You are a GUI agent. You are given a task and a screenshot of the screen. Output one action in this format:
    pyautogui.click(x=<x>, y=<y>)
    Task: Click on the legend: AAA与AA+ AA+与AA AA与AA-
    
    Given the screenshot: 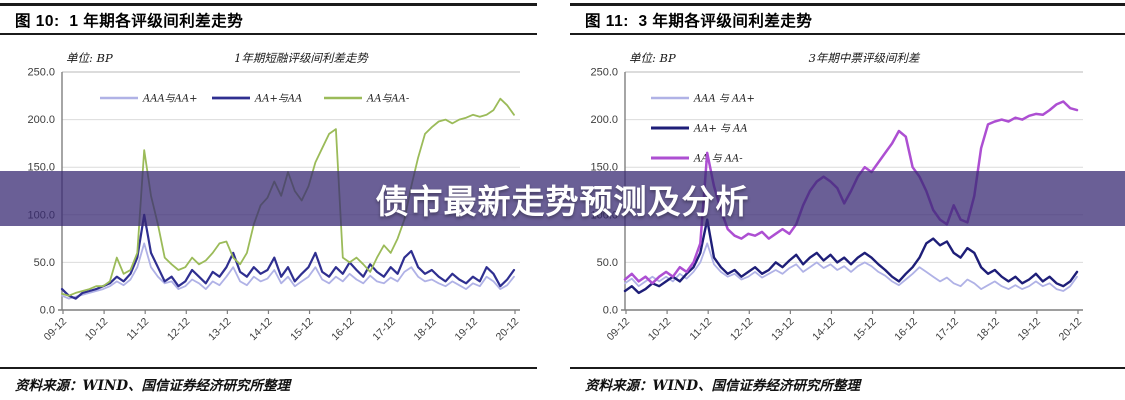 What is the action you would take?
    pyautogui.click(x=255, y=99)
    